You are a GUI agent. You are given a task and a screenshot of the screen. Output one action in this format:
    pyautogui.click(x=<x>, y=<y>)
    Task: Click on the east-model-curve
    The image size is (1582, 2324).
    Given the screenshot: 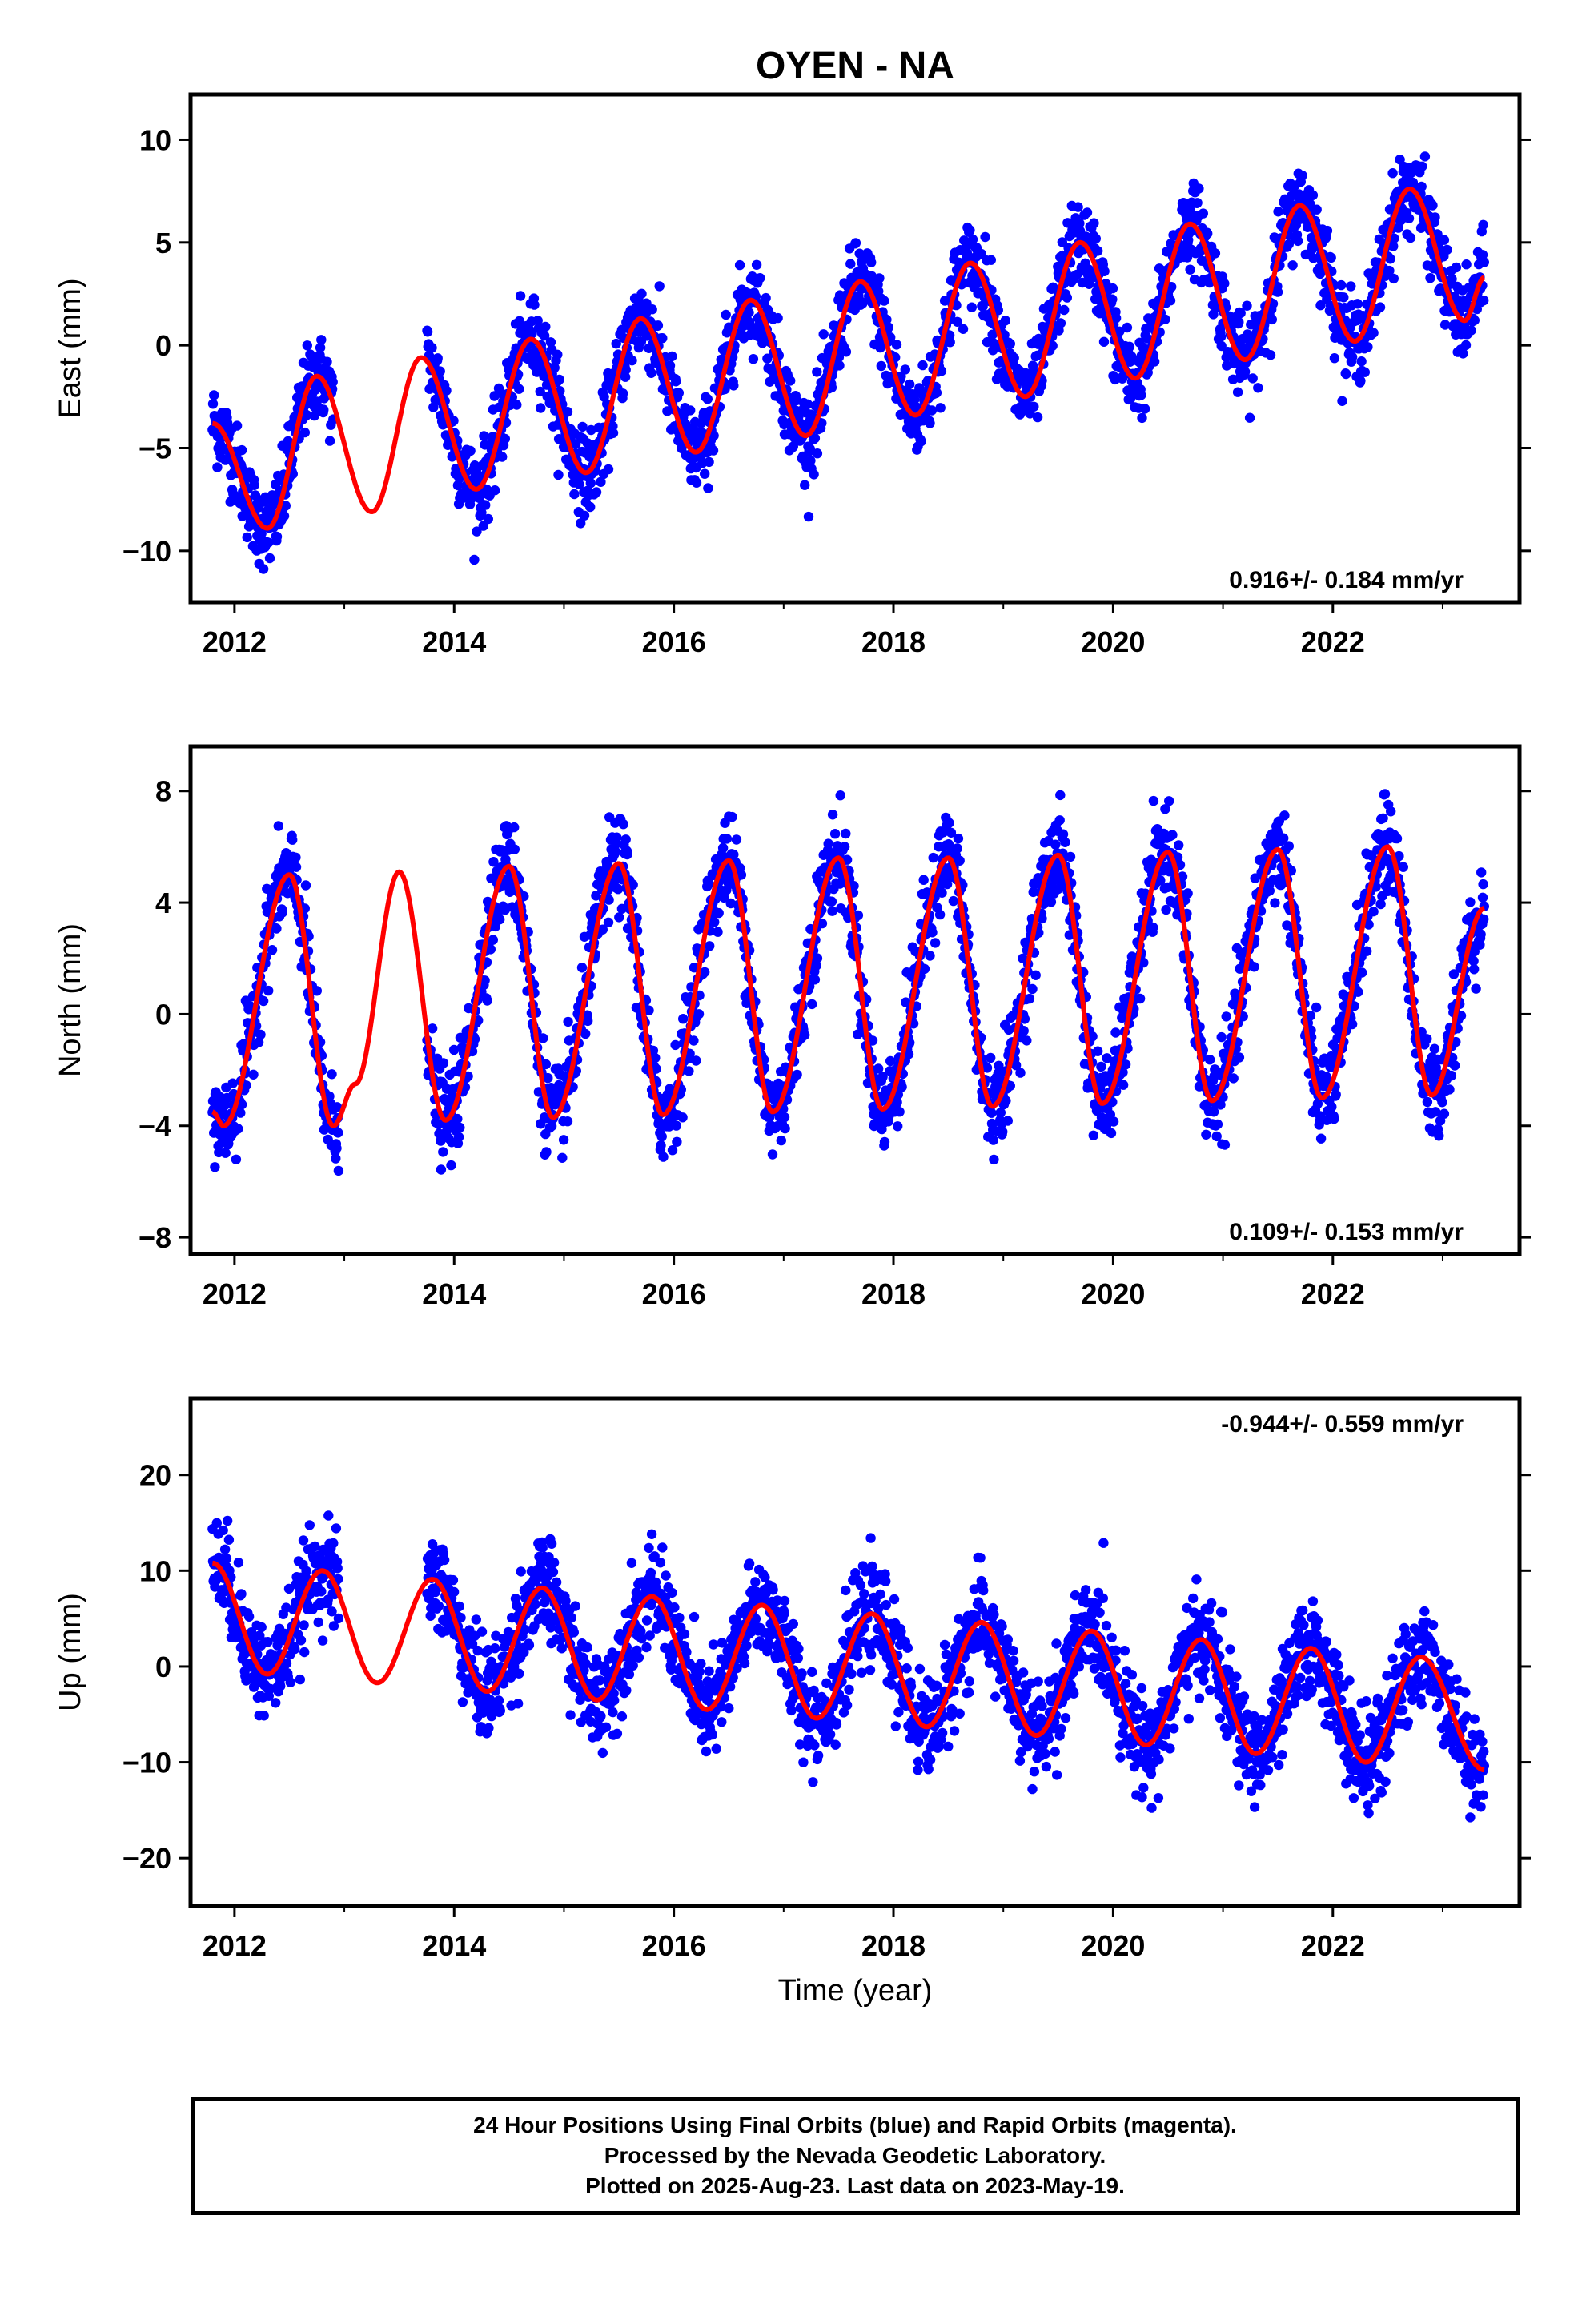 What is the action you would take?
    pyautogui.click(x=849, y=359)
    